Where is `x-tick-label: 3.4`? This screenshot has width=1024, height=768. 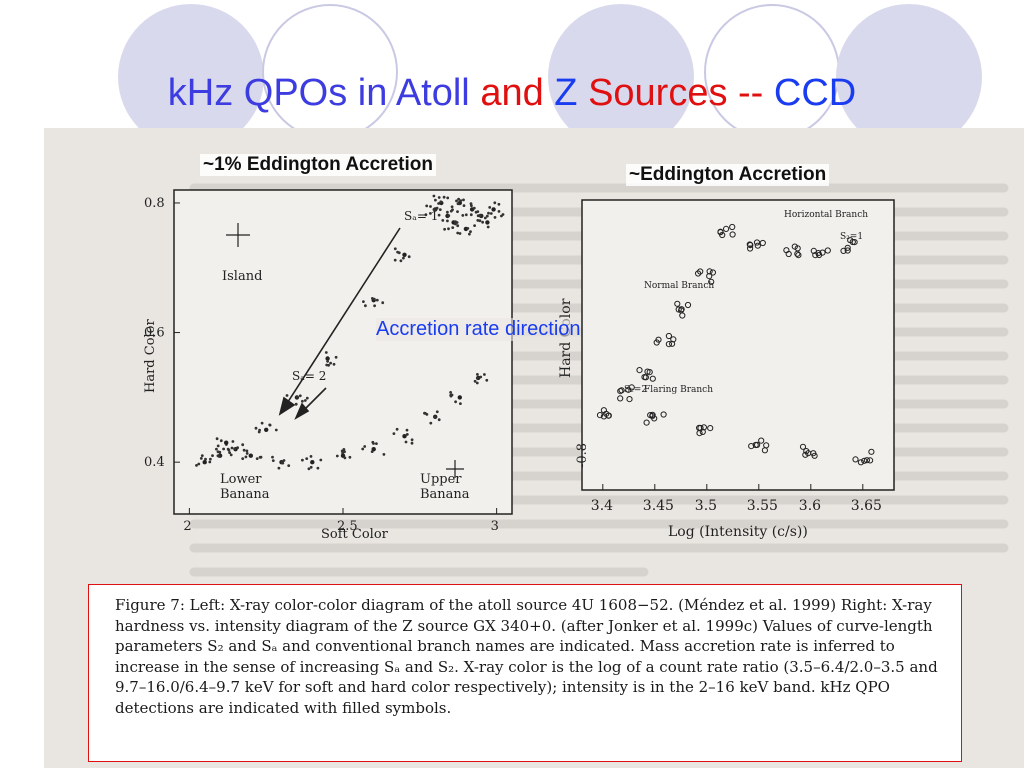 x-tick-label: 3.4 is located at coordinates (602, 506).